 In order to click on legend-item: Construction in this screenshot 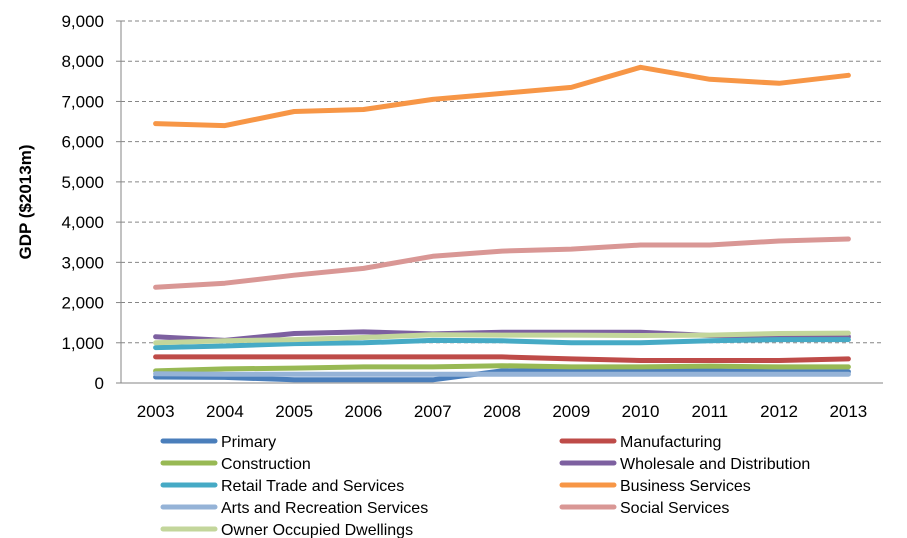, I will do `click(235, 464)`.